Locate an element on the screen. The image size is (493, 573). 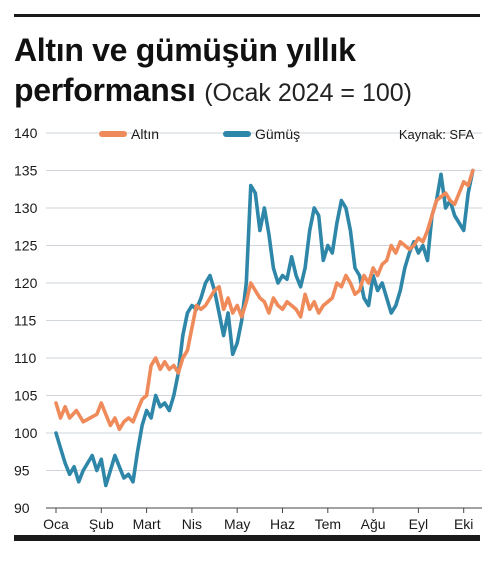
x-axis-ticks: Oca Şub Mart Nis May Haz Tem Ağu Eyl Eki is located at coordinates (258, 520).